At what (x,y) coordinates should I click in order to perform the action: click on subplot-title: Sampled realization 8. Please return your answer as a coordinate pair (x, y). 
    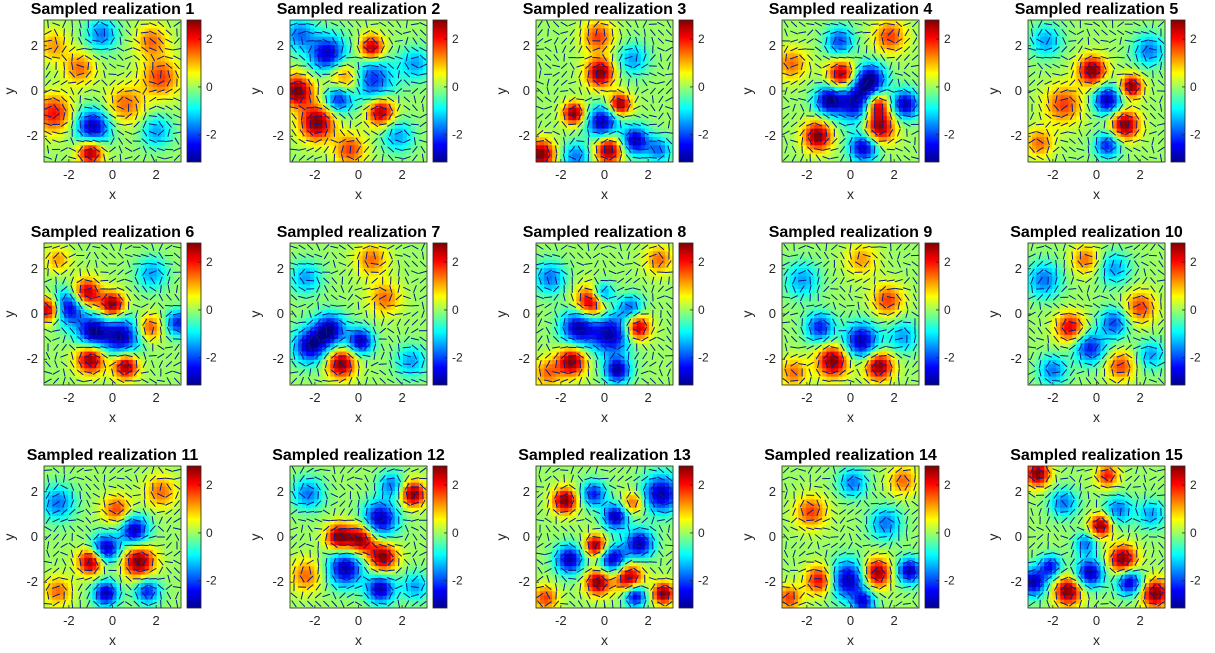
    Looking at the image, I should click on (605, 232).